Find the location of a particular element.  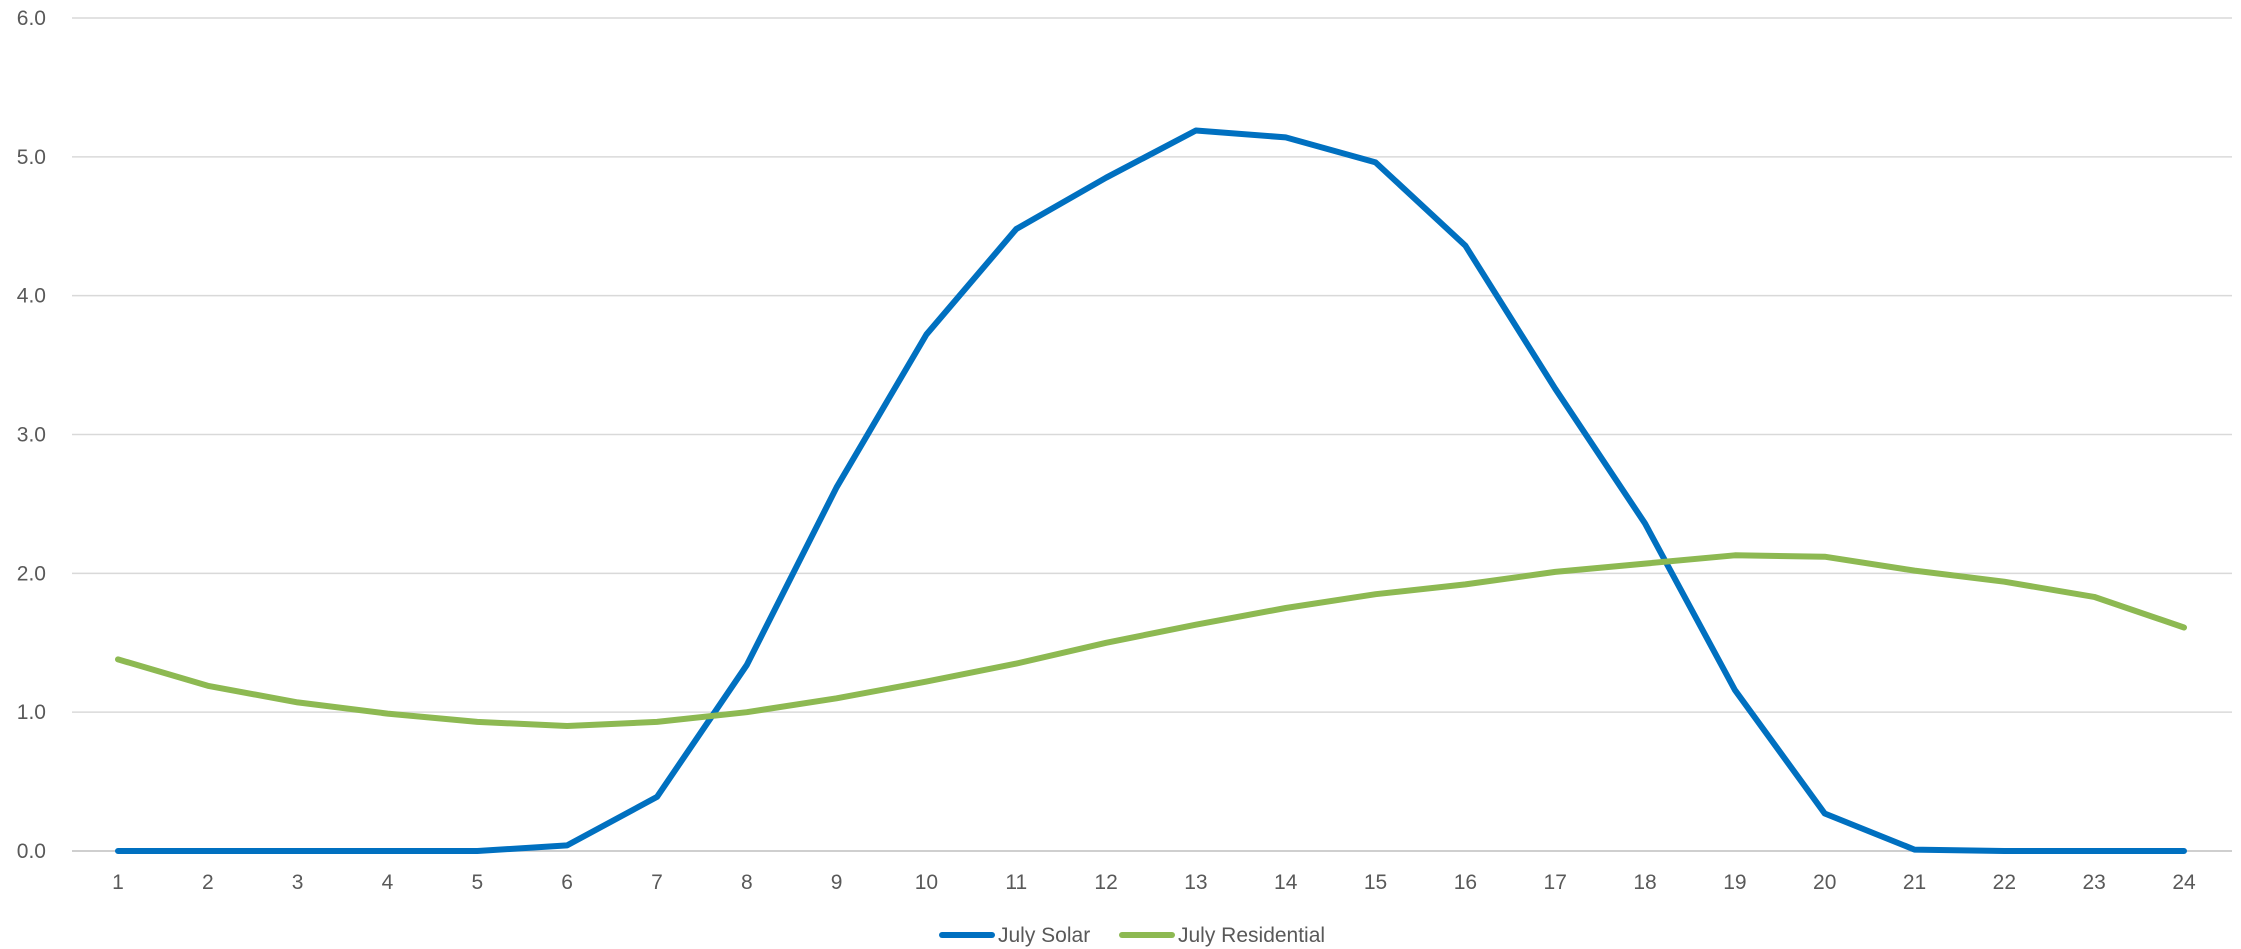

x-tick-label: 20 is located at coordinates (1824, 882).